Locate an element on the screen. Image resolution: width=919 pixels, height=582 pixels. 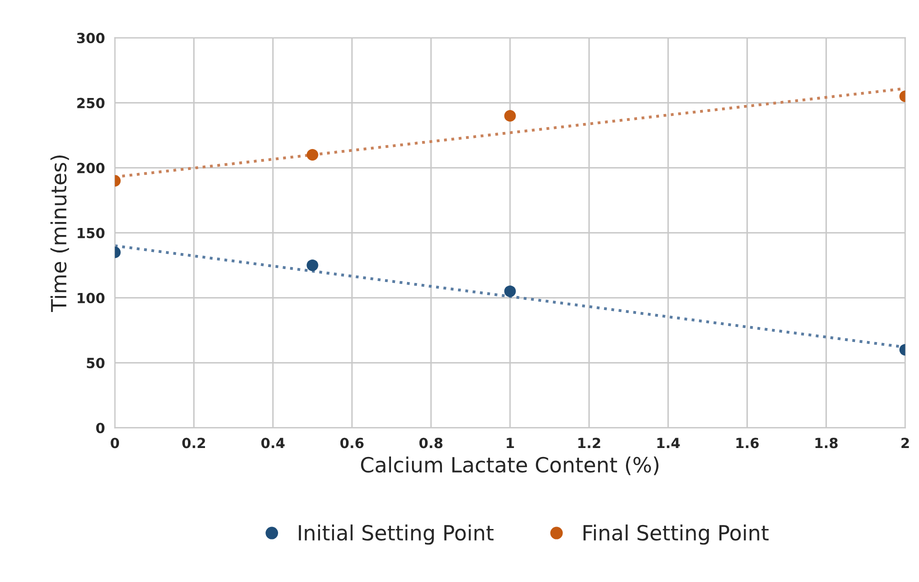
legend-label: Final Setting Point is located at coordinates (676, 534).